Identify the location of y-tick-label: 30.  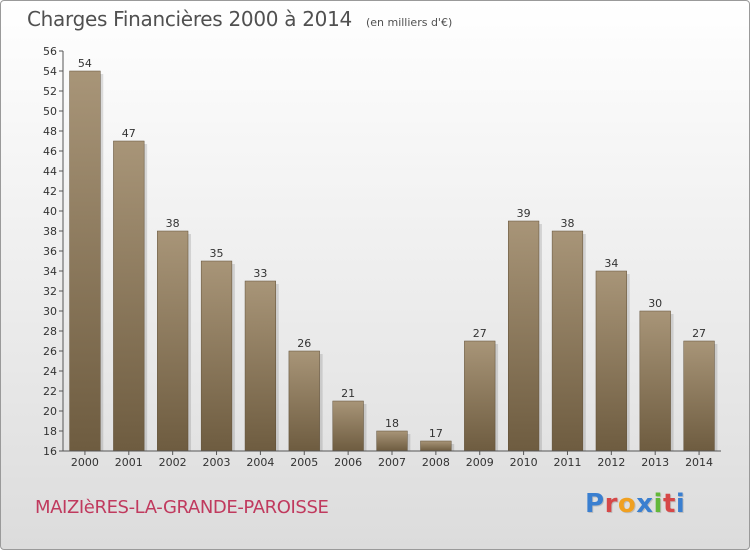
(50, 311).